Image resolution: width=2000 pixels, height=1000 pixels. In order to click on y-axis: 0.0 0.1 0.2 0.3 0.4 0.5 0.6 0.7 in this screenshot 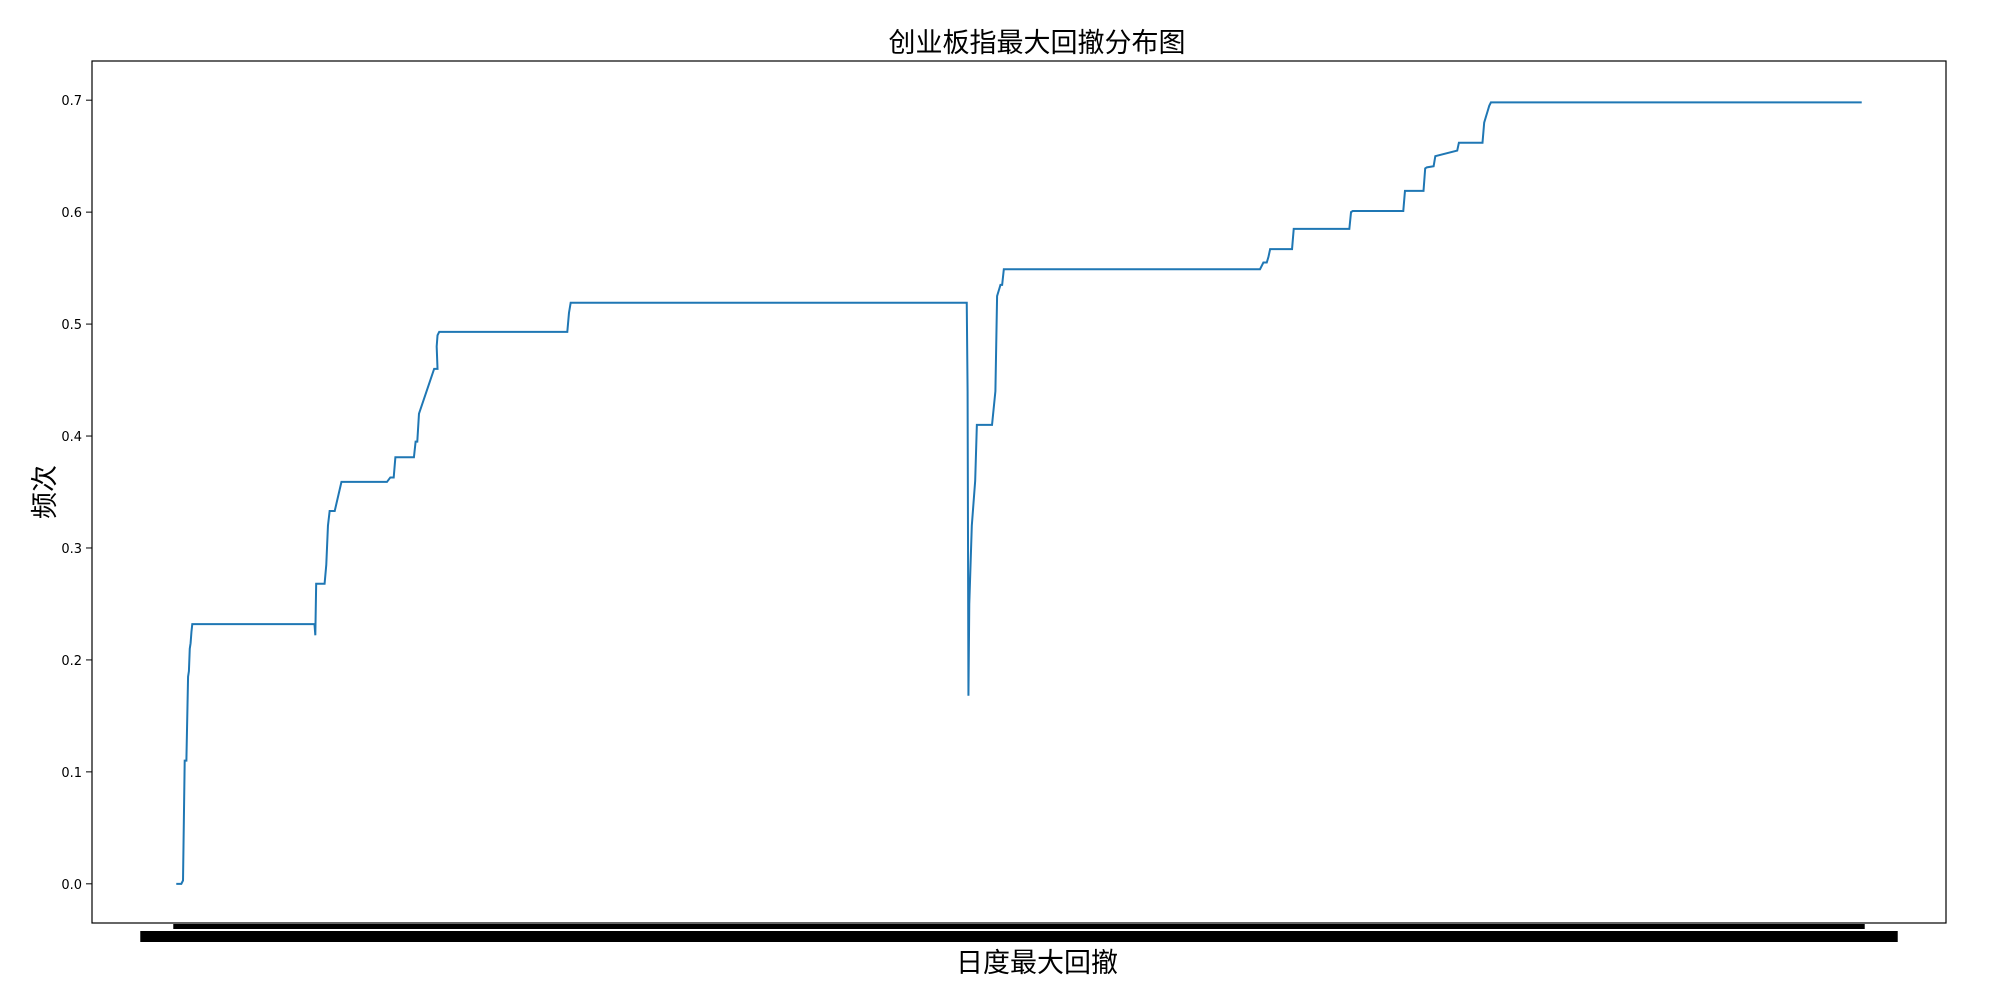, I will do `click(76, 493)`.